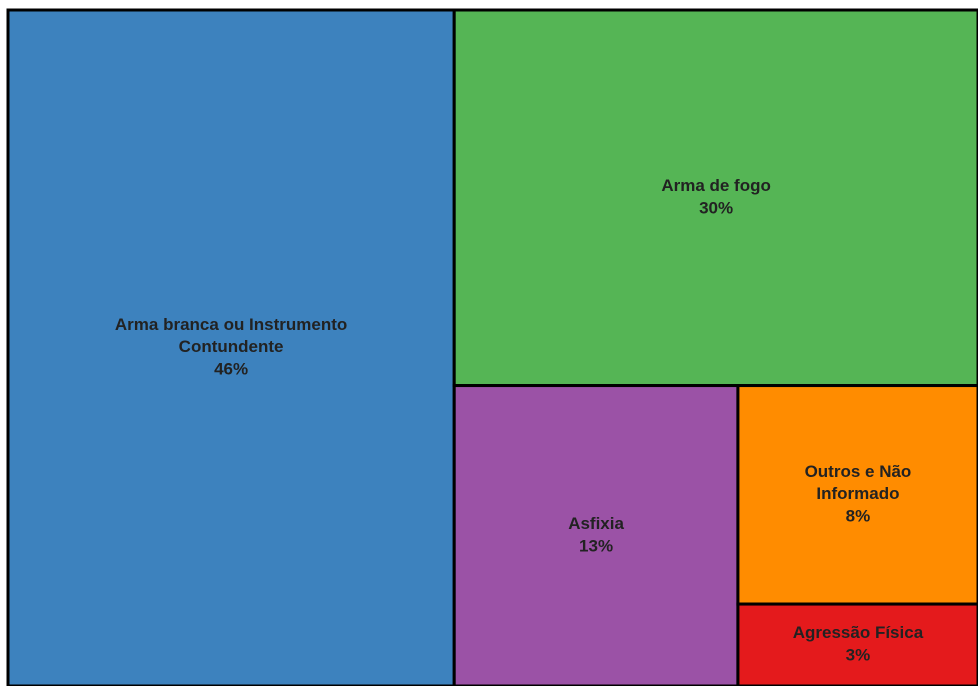 The image size is (978, 686). Describe the element at coordinates (231, 335) in the screenshot. I see `cell-label: Arma branca ou Instrumento Contundente` at that location.